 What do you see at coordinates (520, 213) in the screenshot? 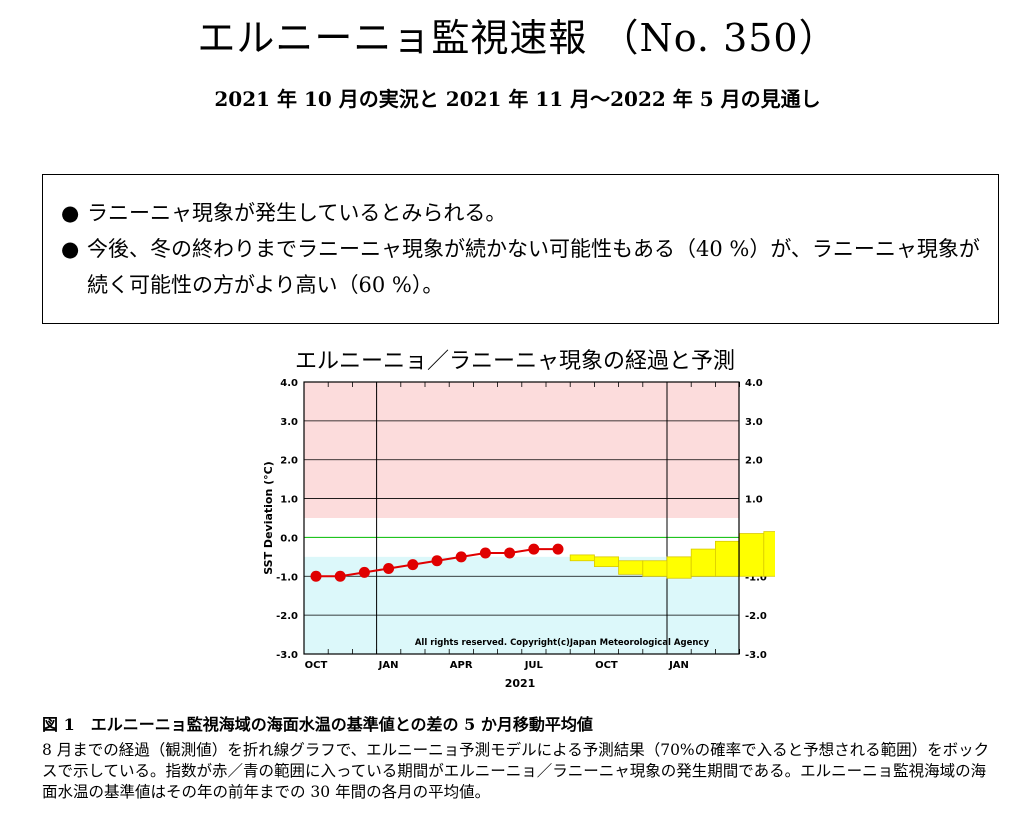
I see `summary-item: ● ラニーニャ現象が発生しているとみられる。` at bounding box center [520, 213].